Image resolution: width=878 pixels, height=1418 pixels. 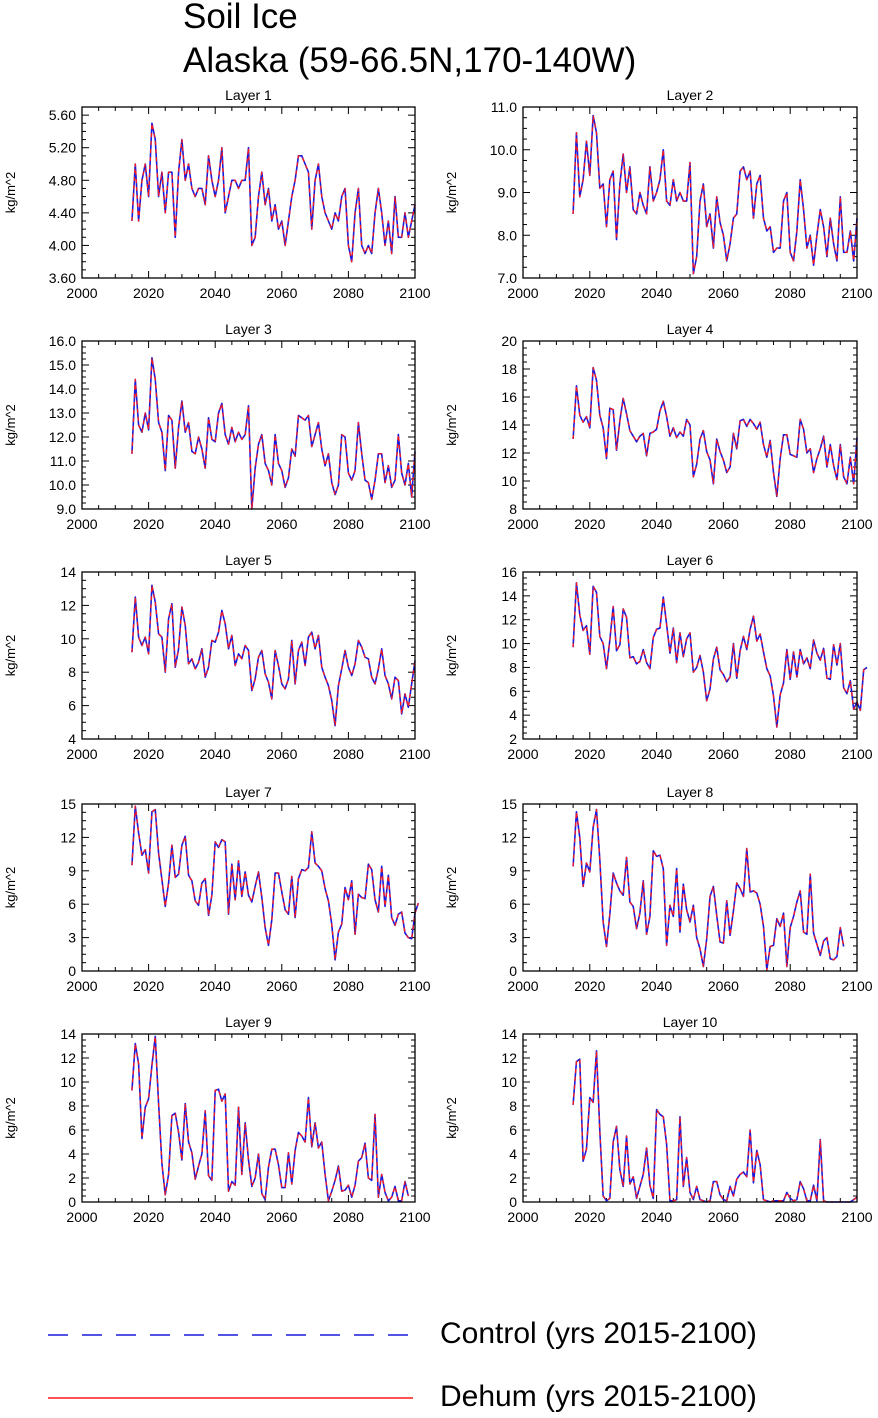 I want to click on y-tick-label: 9.0, so click(x=67, y=509).